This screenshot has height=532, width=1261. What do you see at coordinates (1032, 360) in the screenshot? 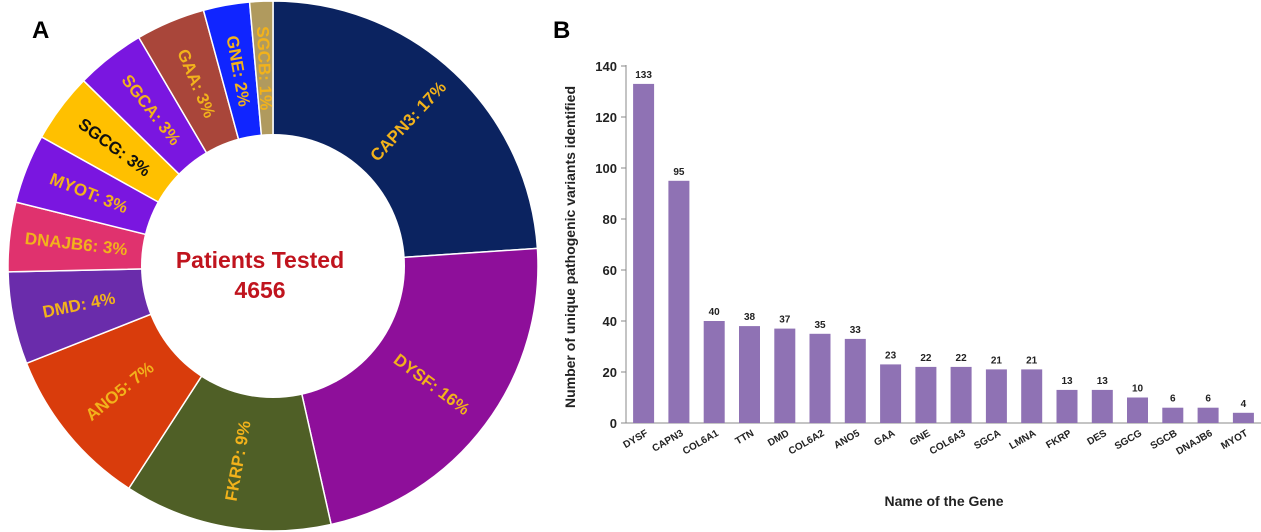
I see `bar-value-lmna: 21` at bounding box center [1032, 360].